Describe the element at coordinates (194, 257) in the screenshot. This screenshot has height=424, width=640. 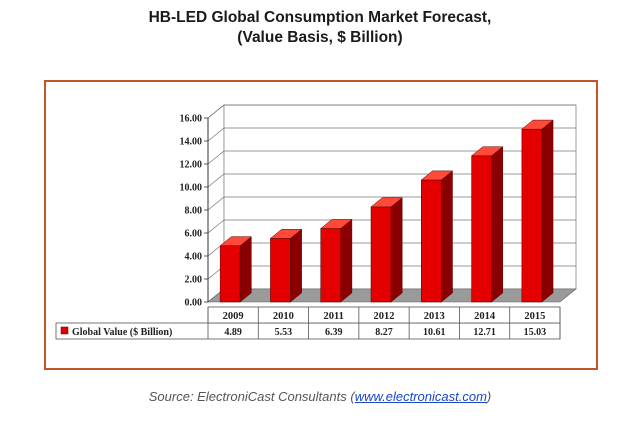
I see `y-tick-label: 4.00` at that location.